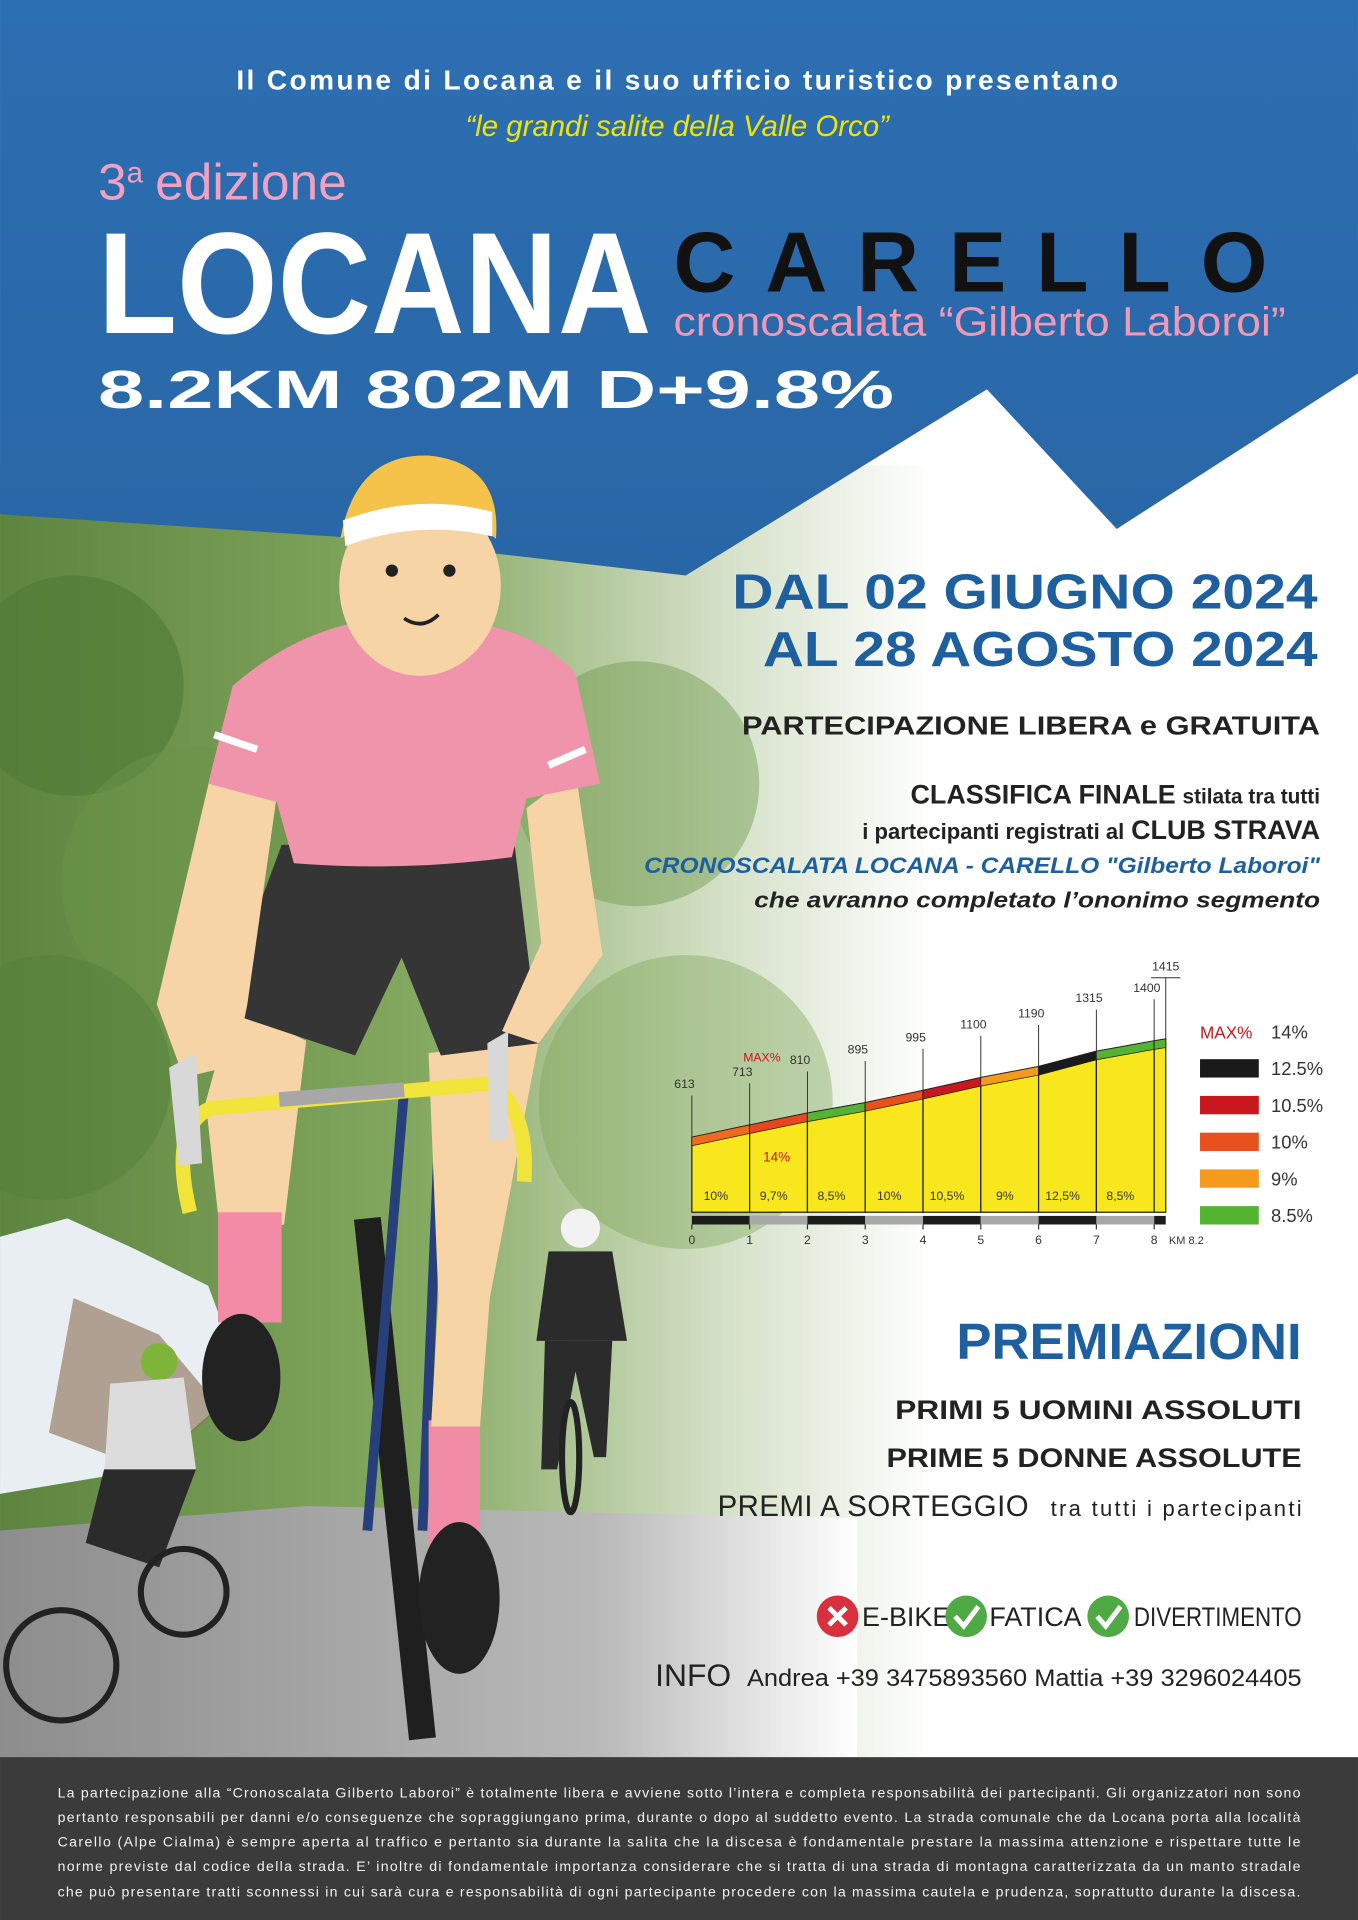  Describe the element at coordinates (807, 1240) in the screenshot. I see `x-tick-label: 2` at that location.